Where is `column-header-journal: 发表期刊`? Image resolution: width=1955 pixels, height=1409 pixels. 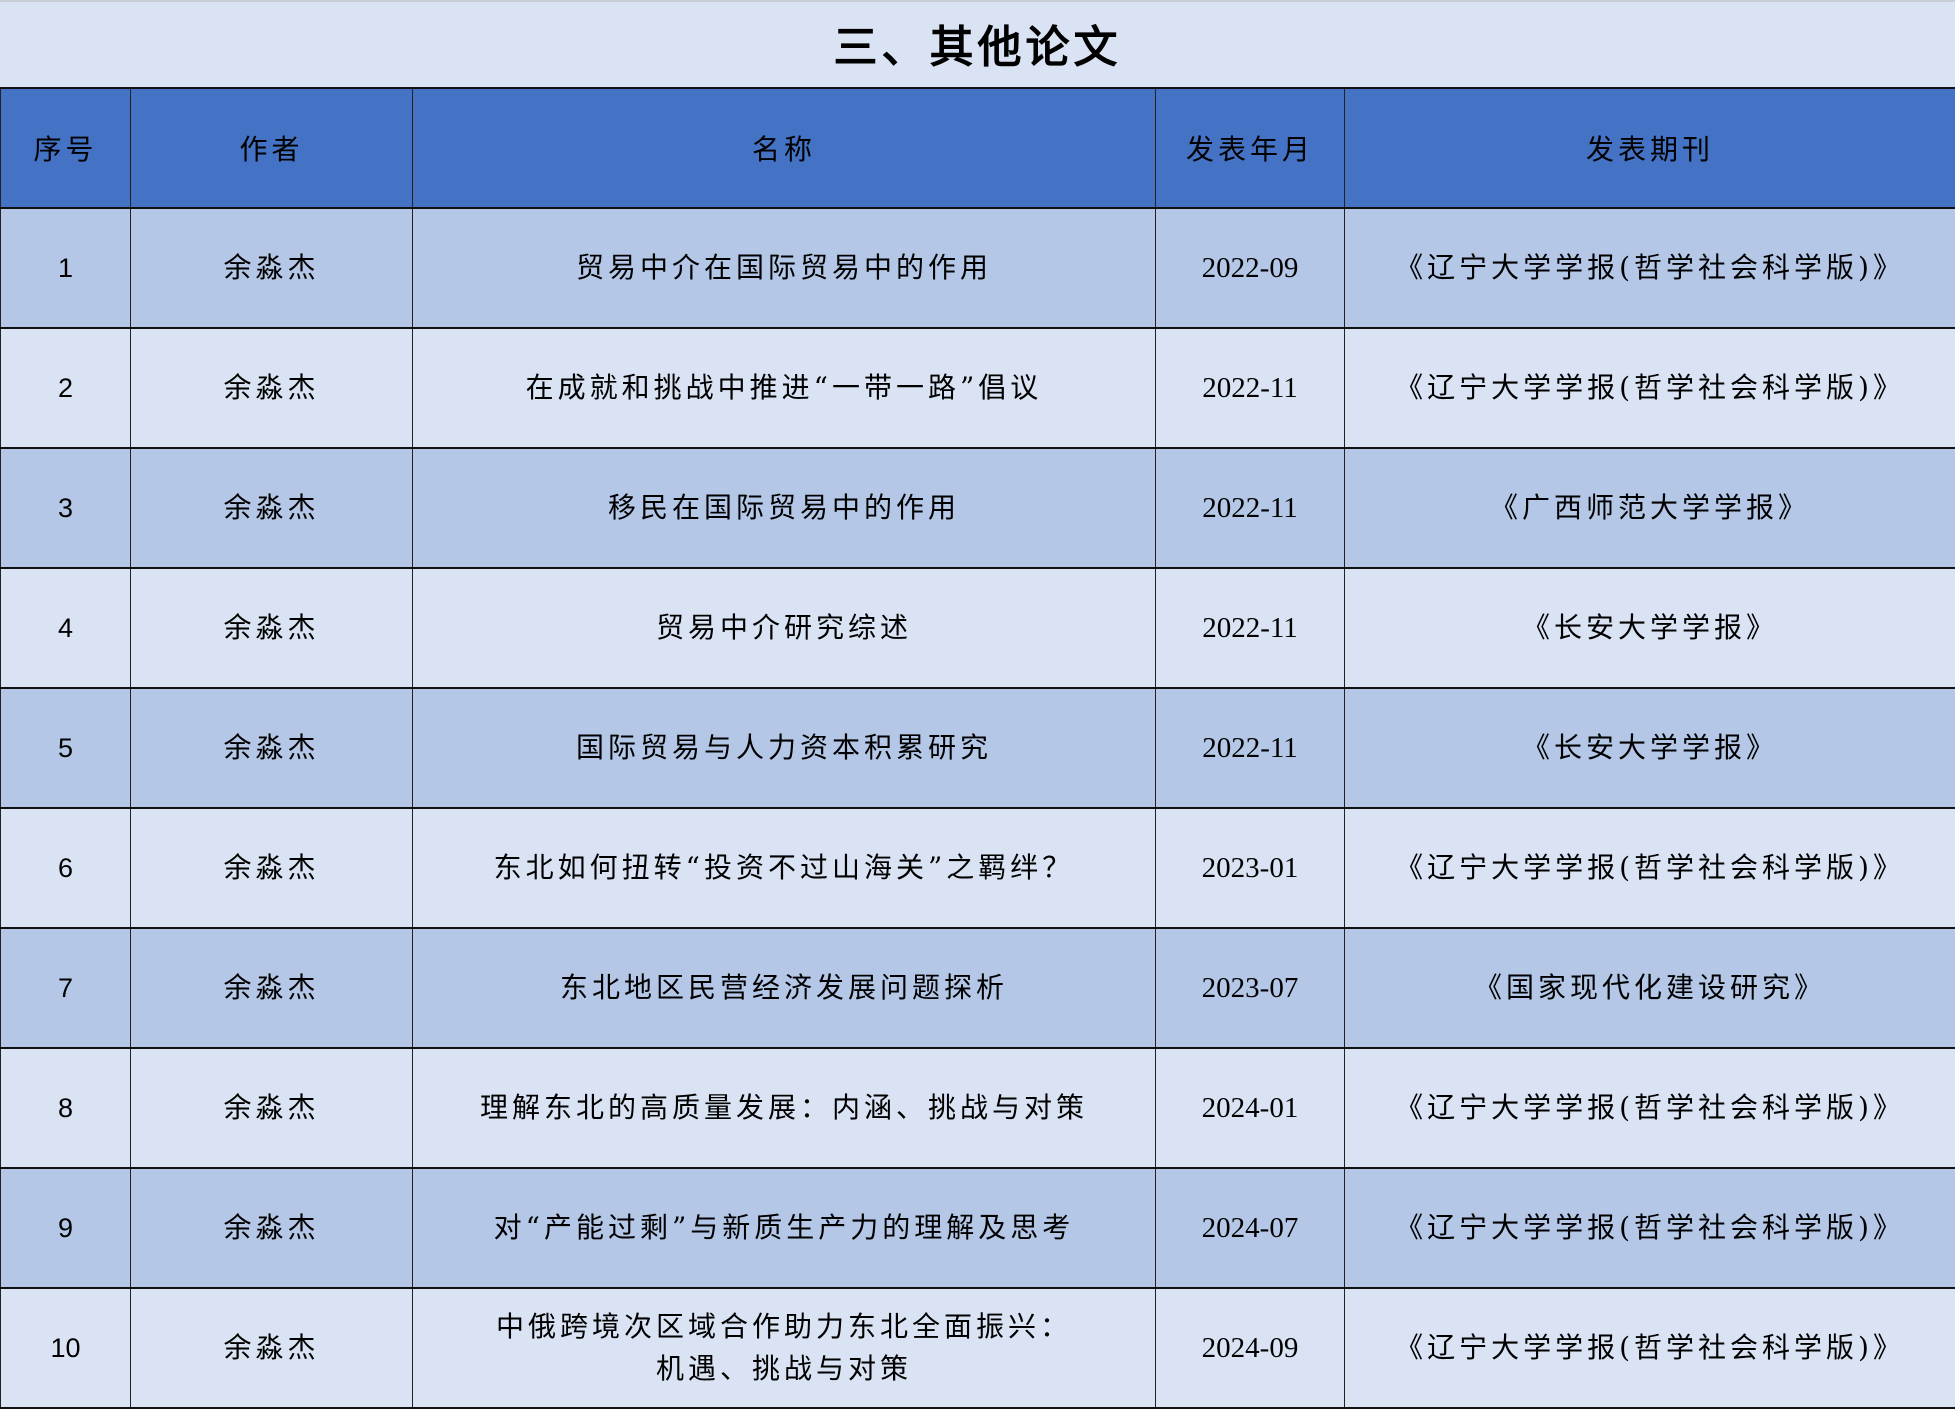
column-header-journal: 发表期刊 is located at coordinates (1649, 148).